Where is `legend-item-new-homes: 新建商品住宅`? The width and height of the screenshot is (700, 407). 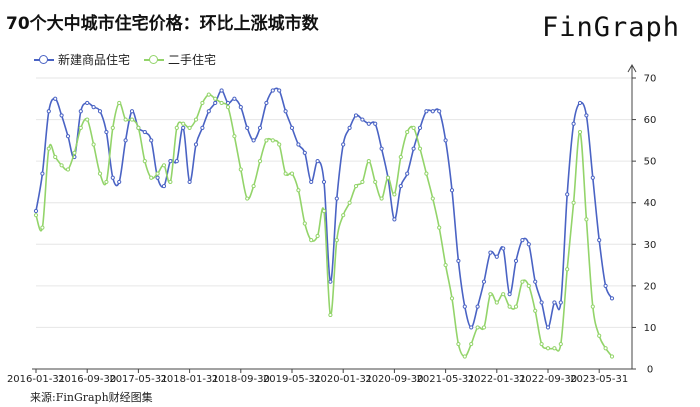 legend-item-new-homes: 新建商品住宅 is located at coordinates (82, 59).